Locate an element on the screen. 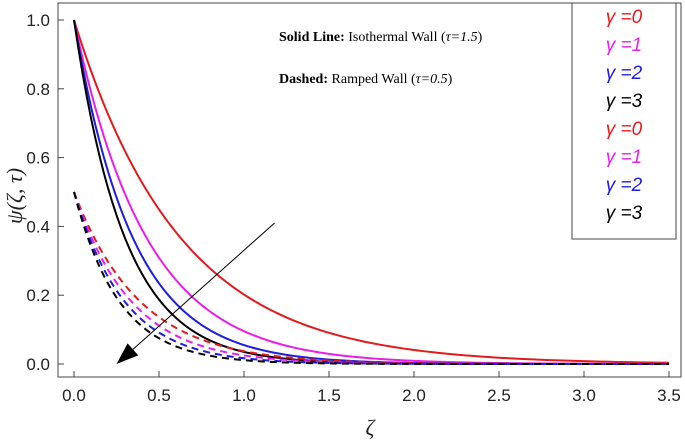 This screenshot has width=685, height=443. annotation-dashed: Dashed: Ramped Wall (τ=0.5) is located at coordinates (366, 79).